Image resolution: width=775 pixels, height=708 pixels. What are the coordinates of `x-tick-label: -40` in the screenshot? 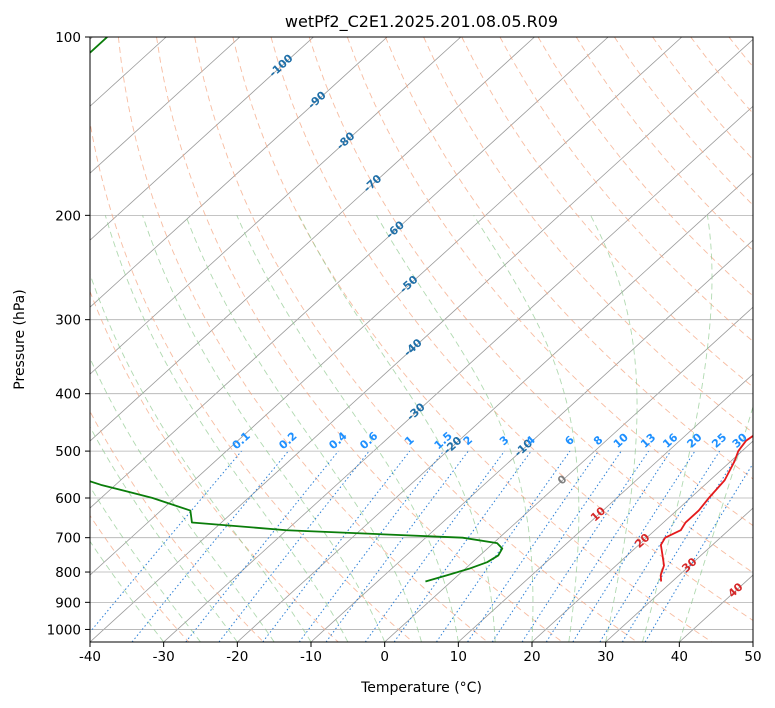 It's located at (90, 657).